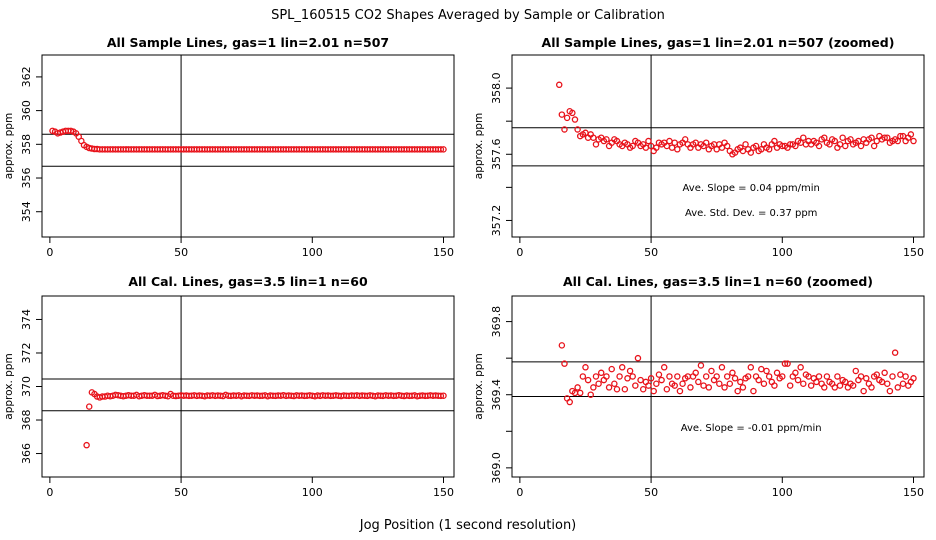 This screenshot has height=540, width=936. Describe the element at coordinates (26, 453) in the screenshot. I see `y-tick-label: 366` at that location.